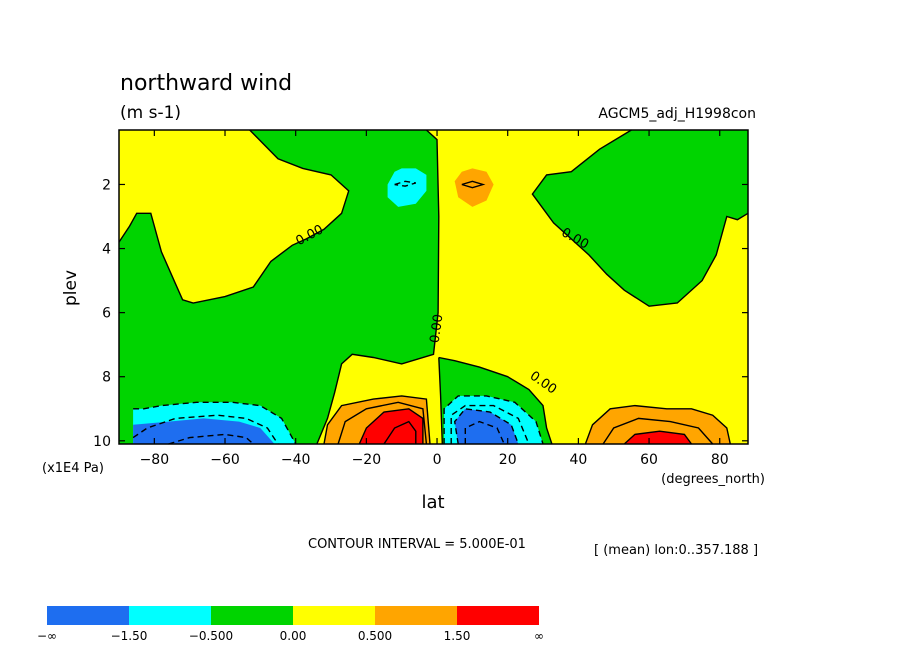 The height and width of the screenshot is (654, 904). I want to click on x-axis-label: lat, so click(432, 502).